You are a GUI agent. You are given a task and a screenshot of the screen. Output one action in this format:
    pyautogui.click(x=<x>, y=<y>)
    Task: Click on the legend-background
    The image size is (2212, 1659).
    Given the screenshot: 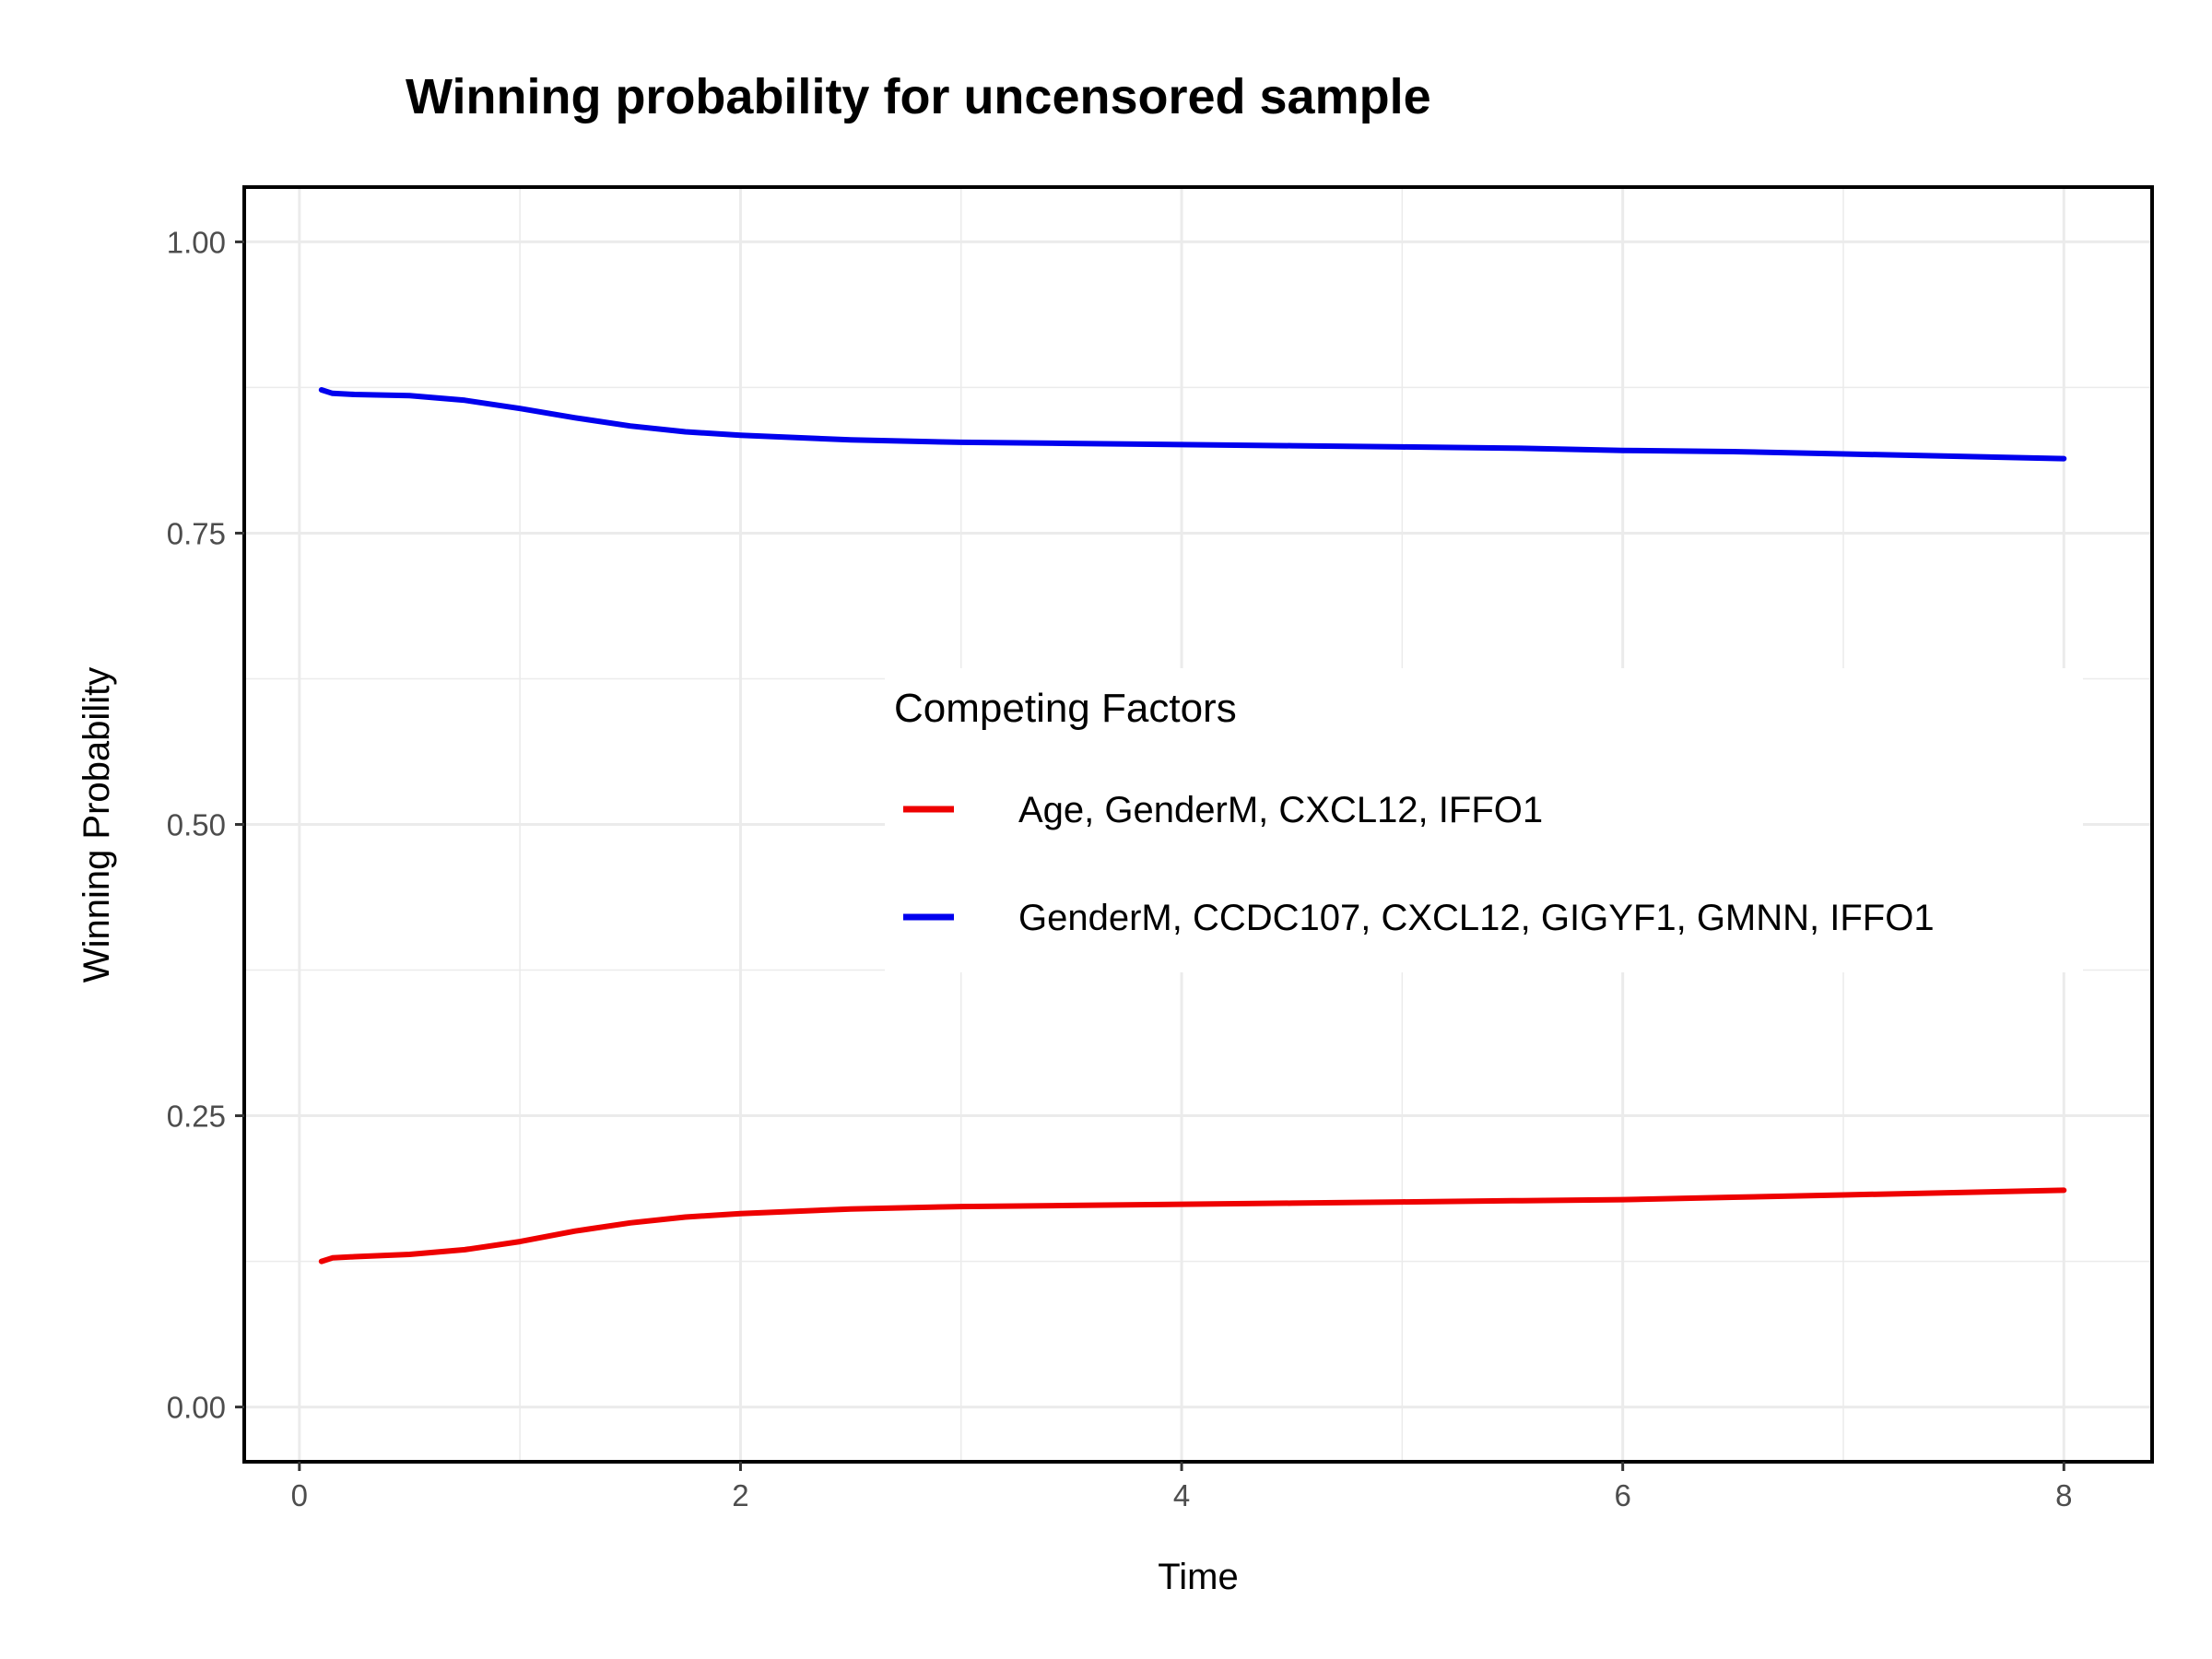 What is the action you would take?
    pyautogui.click(x=1484, y=820)
    